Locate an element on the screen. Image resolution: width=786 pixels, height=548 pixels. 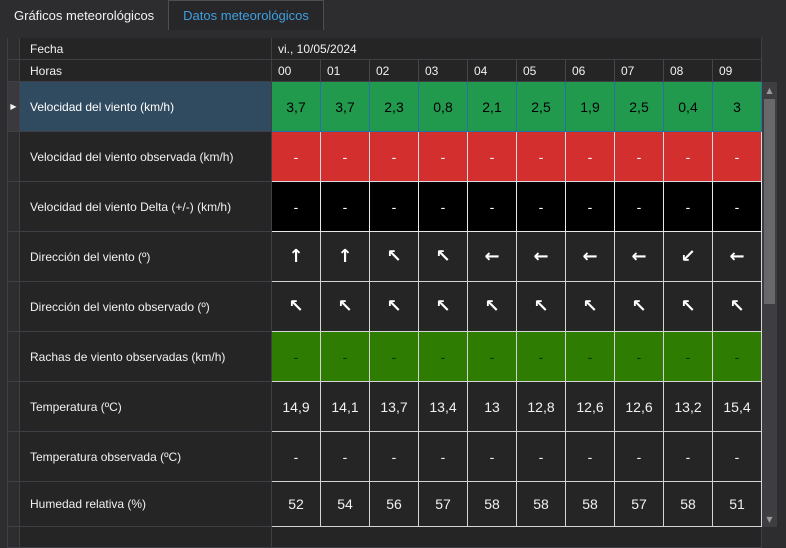
hour-header-cell: 07 is located at coordinates (639, 71).